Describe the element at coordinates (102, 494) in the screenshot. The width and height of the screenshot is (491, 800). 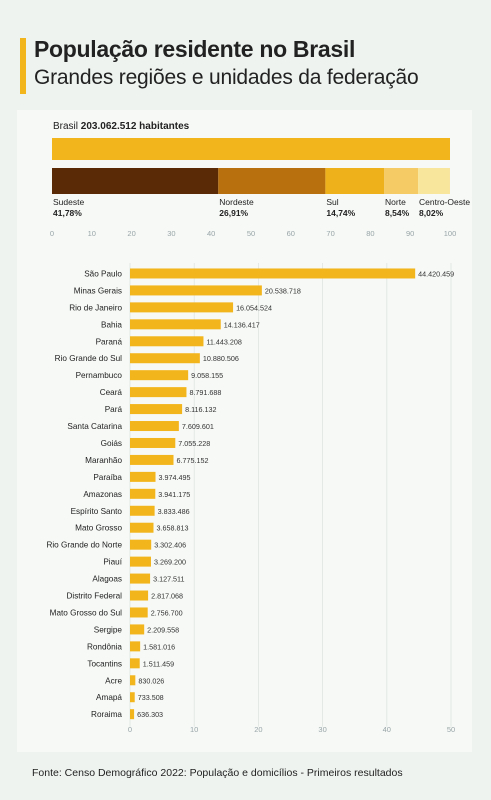
I see `state-label: Amazonas` at that location.